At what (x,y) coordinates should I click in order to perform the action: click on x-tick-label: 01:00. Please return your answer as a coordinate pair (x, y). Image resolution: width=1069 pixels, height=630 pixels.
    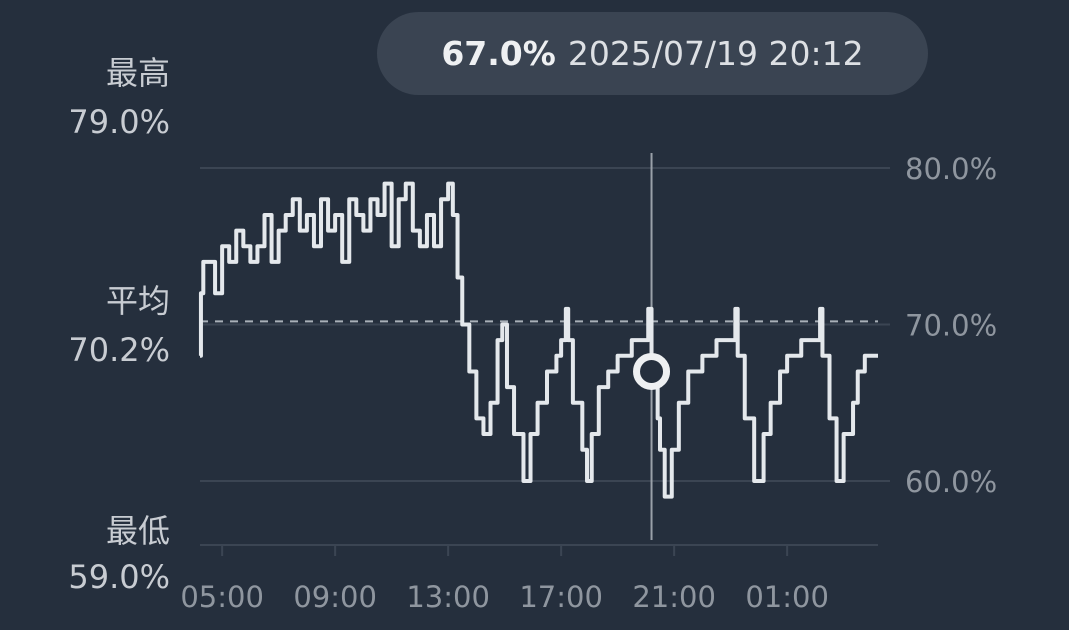
    Looking at the image, I should click on (787, 597).